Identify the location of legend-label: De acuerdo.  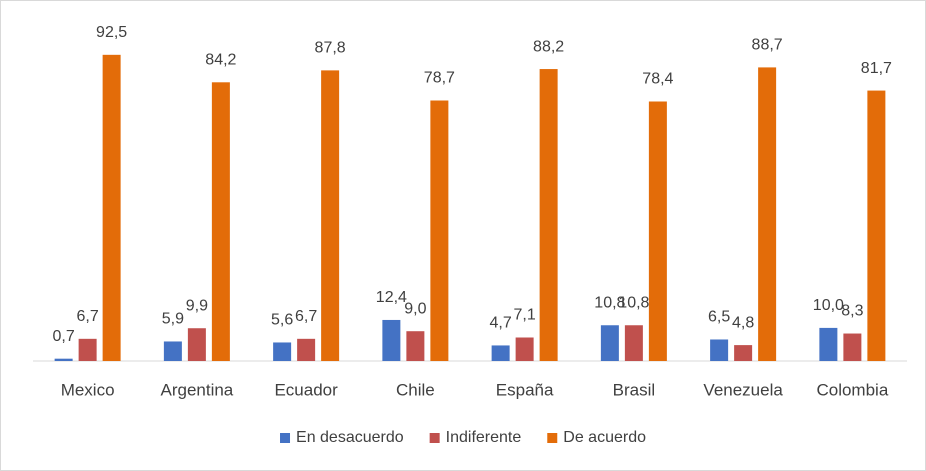
(604, 437).